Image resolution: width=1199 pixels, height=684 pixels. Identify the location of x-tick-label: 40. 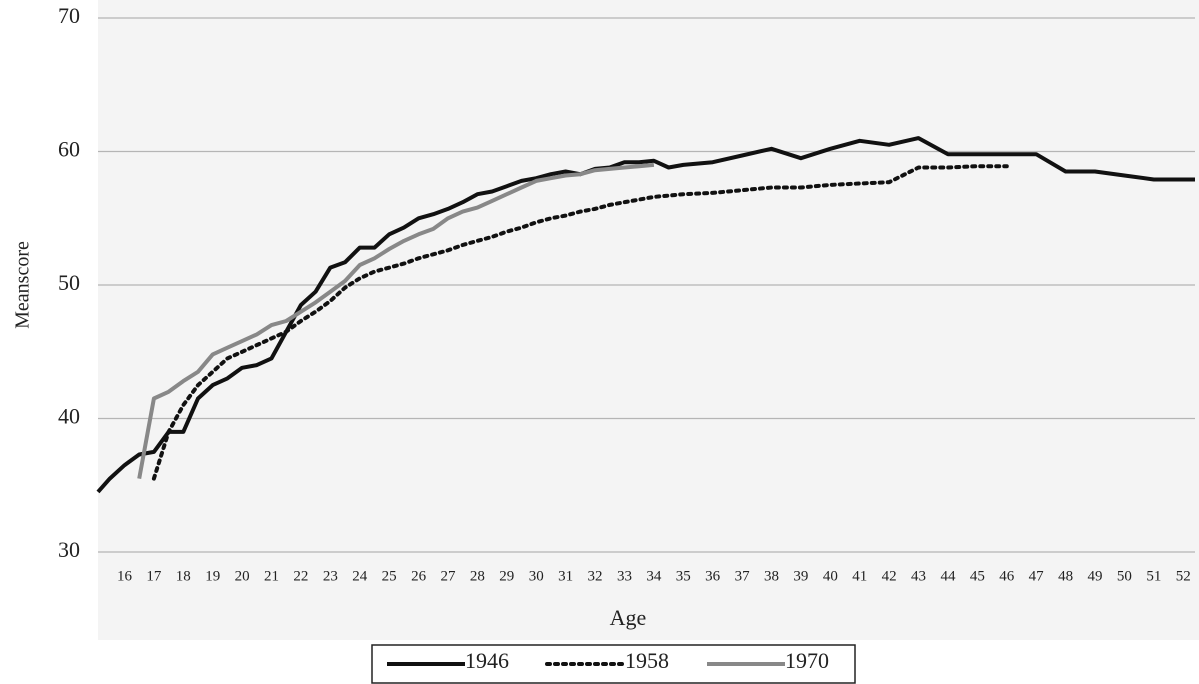
(830, 576).